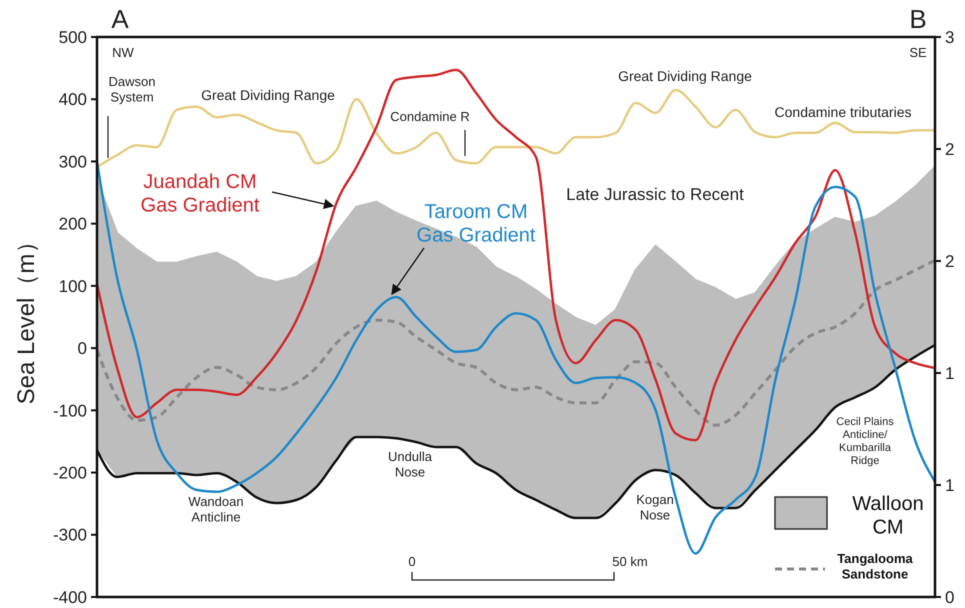 This screenshot has height=608, width=965. What do you see at coordinates (843, 112) in the screenshot?
I see `annotation: Condamine tributaries` at bounding box center [843, 112].